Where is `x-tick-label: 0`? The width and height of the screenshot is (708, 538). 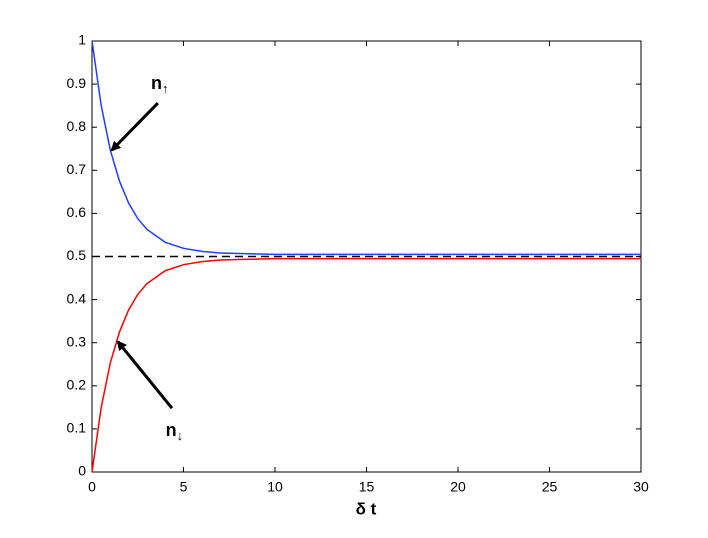
x-tick-label: 0 is located at coordinates (92, 487).